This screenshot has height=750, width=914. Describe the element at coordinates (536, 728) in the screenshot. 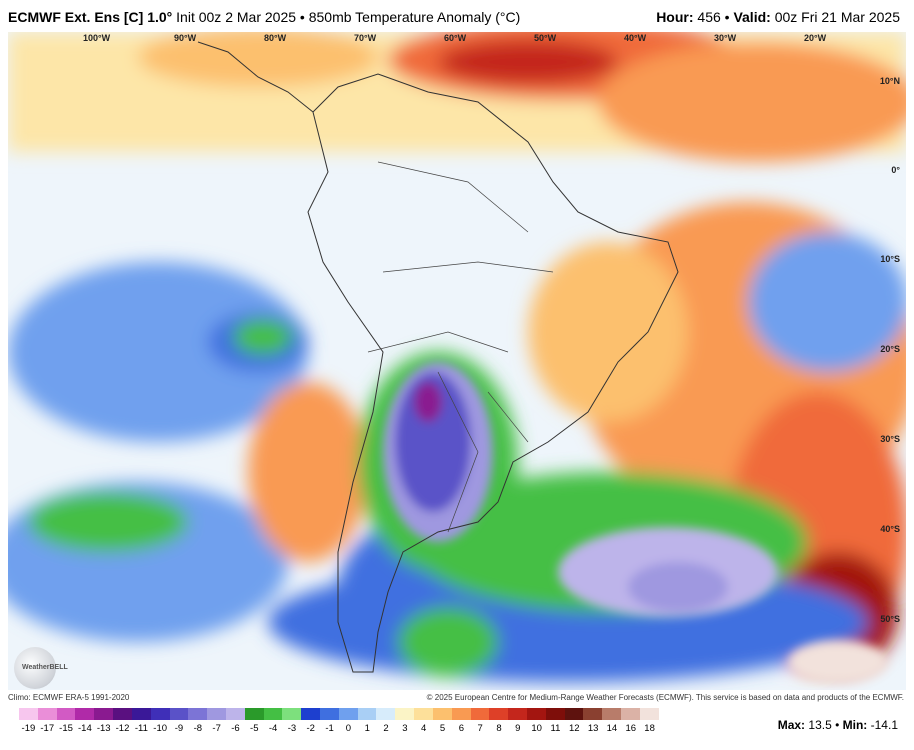

I see `colorbar-tick-label: 10` at that location.